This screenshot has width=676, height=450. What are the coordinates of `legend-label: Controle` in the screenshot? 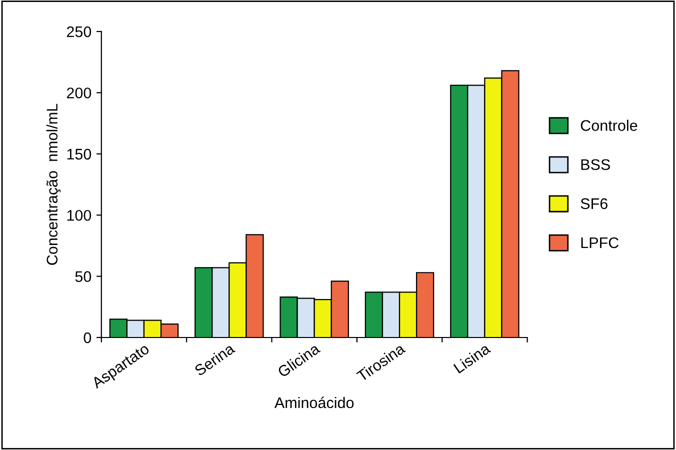 It's located at (609, 125).